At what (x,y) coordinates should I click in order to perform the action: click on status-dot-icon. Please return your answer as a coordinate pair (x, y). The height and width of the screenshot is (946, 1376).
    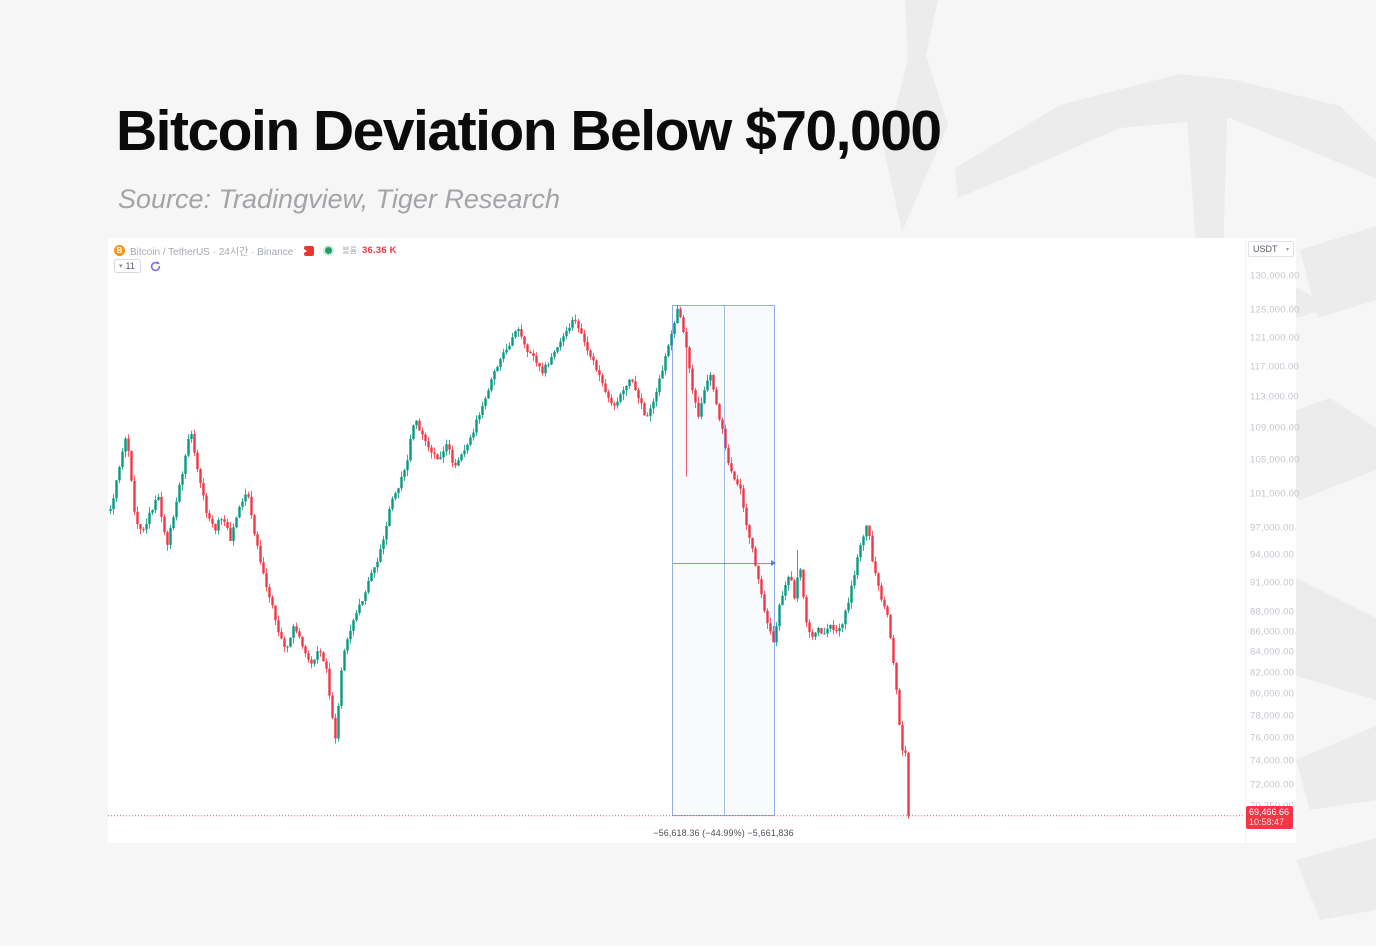
    Looking at the image, I should click on (329, 250).